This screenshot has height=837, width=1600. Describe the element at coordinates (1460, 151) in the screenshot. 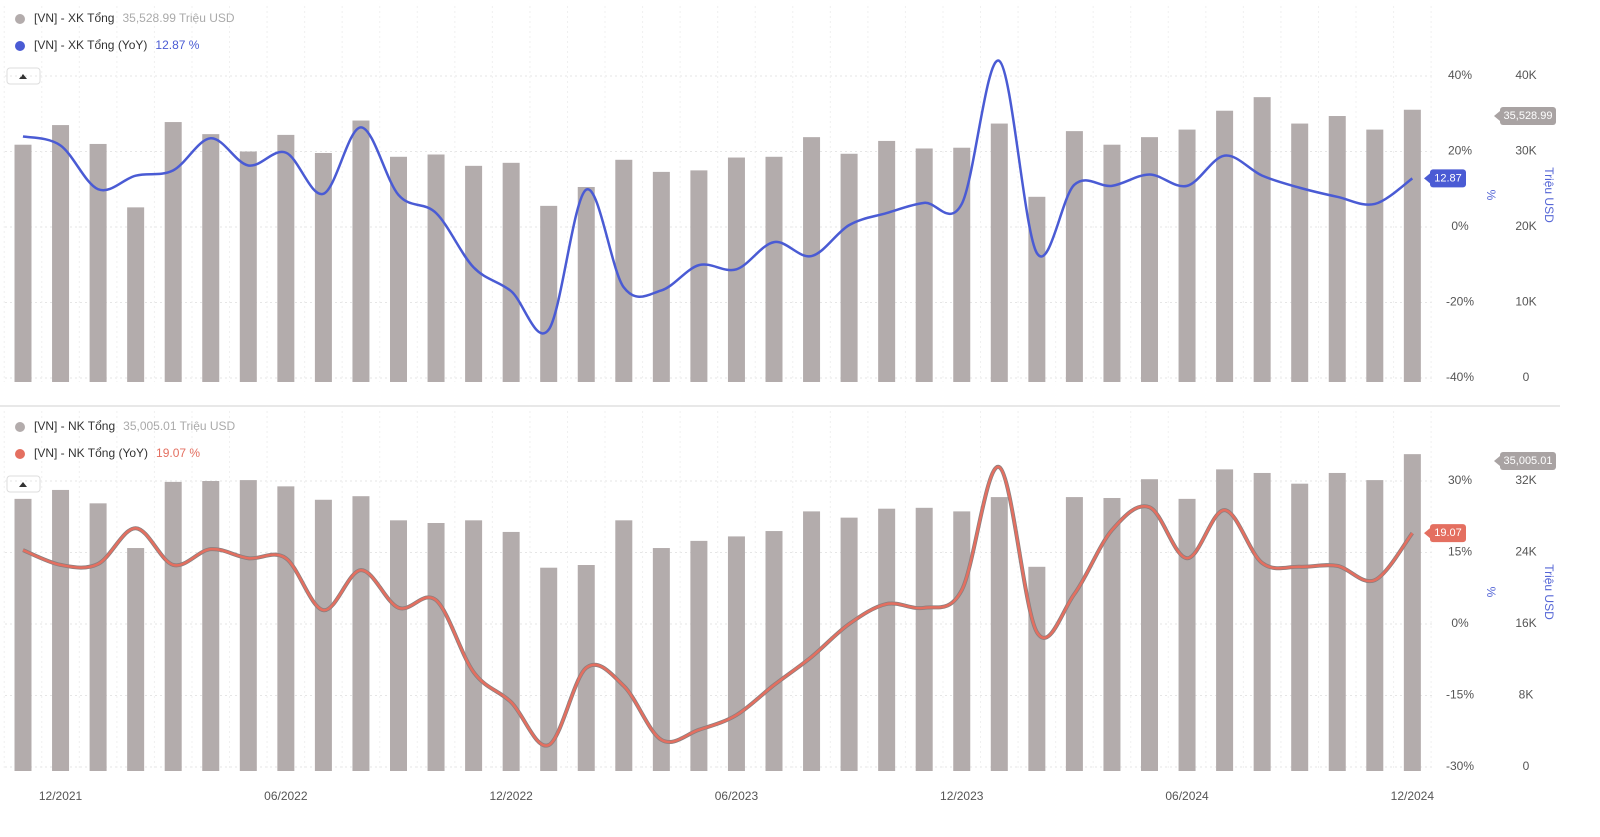

I see `y-tick-label: 20%` at that location.